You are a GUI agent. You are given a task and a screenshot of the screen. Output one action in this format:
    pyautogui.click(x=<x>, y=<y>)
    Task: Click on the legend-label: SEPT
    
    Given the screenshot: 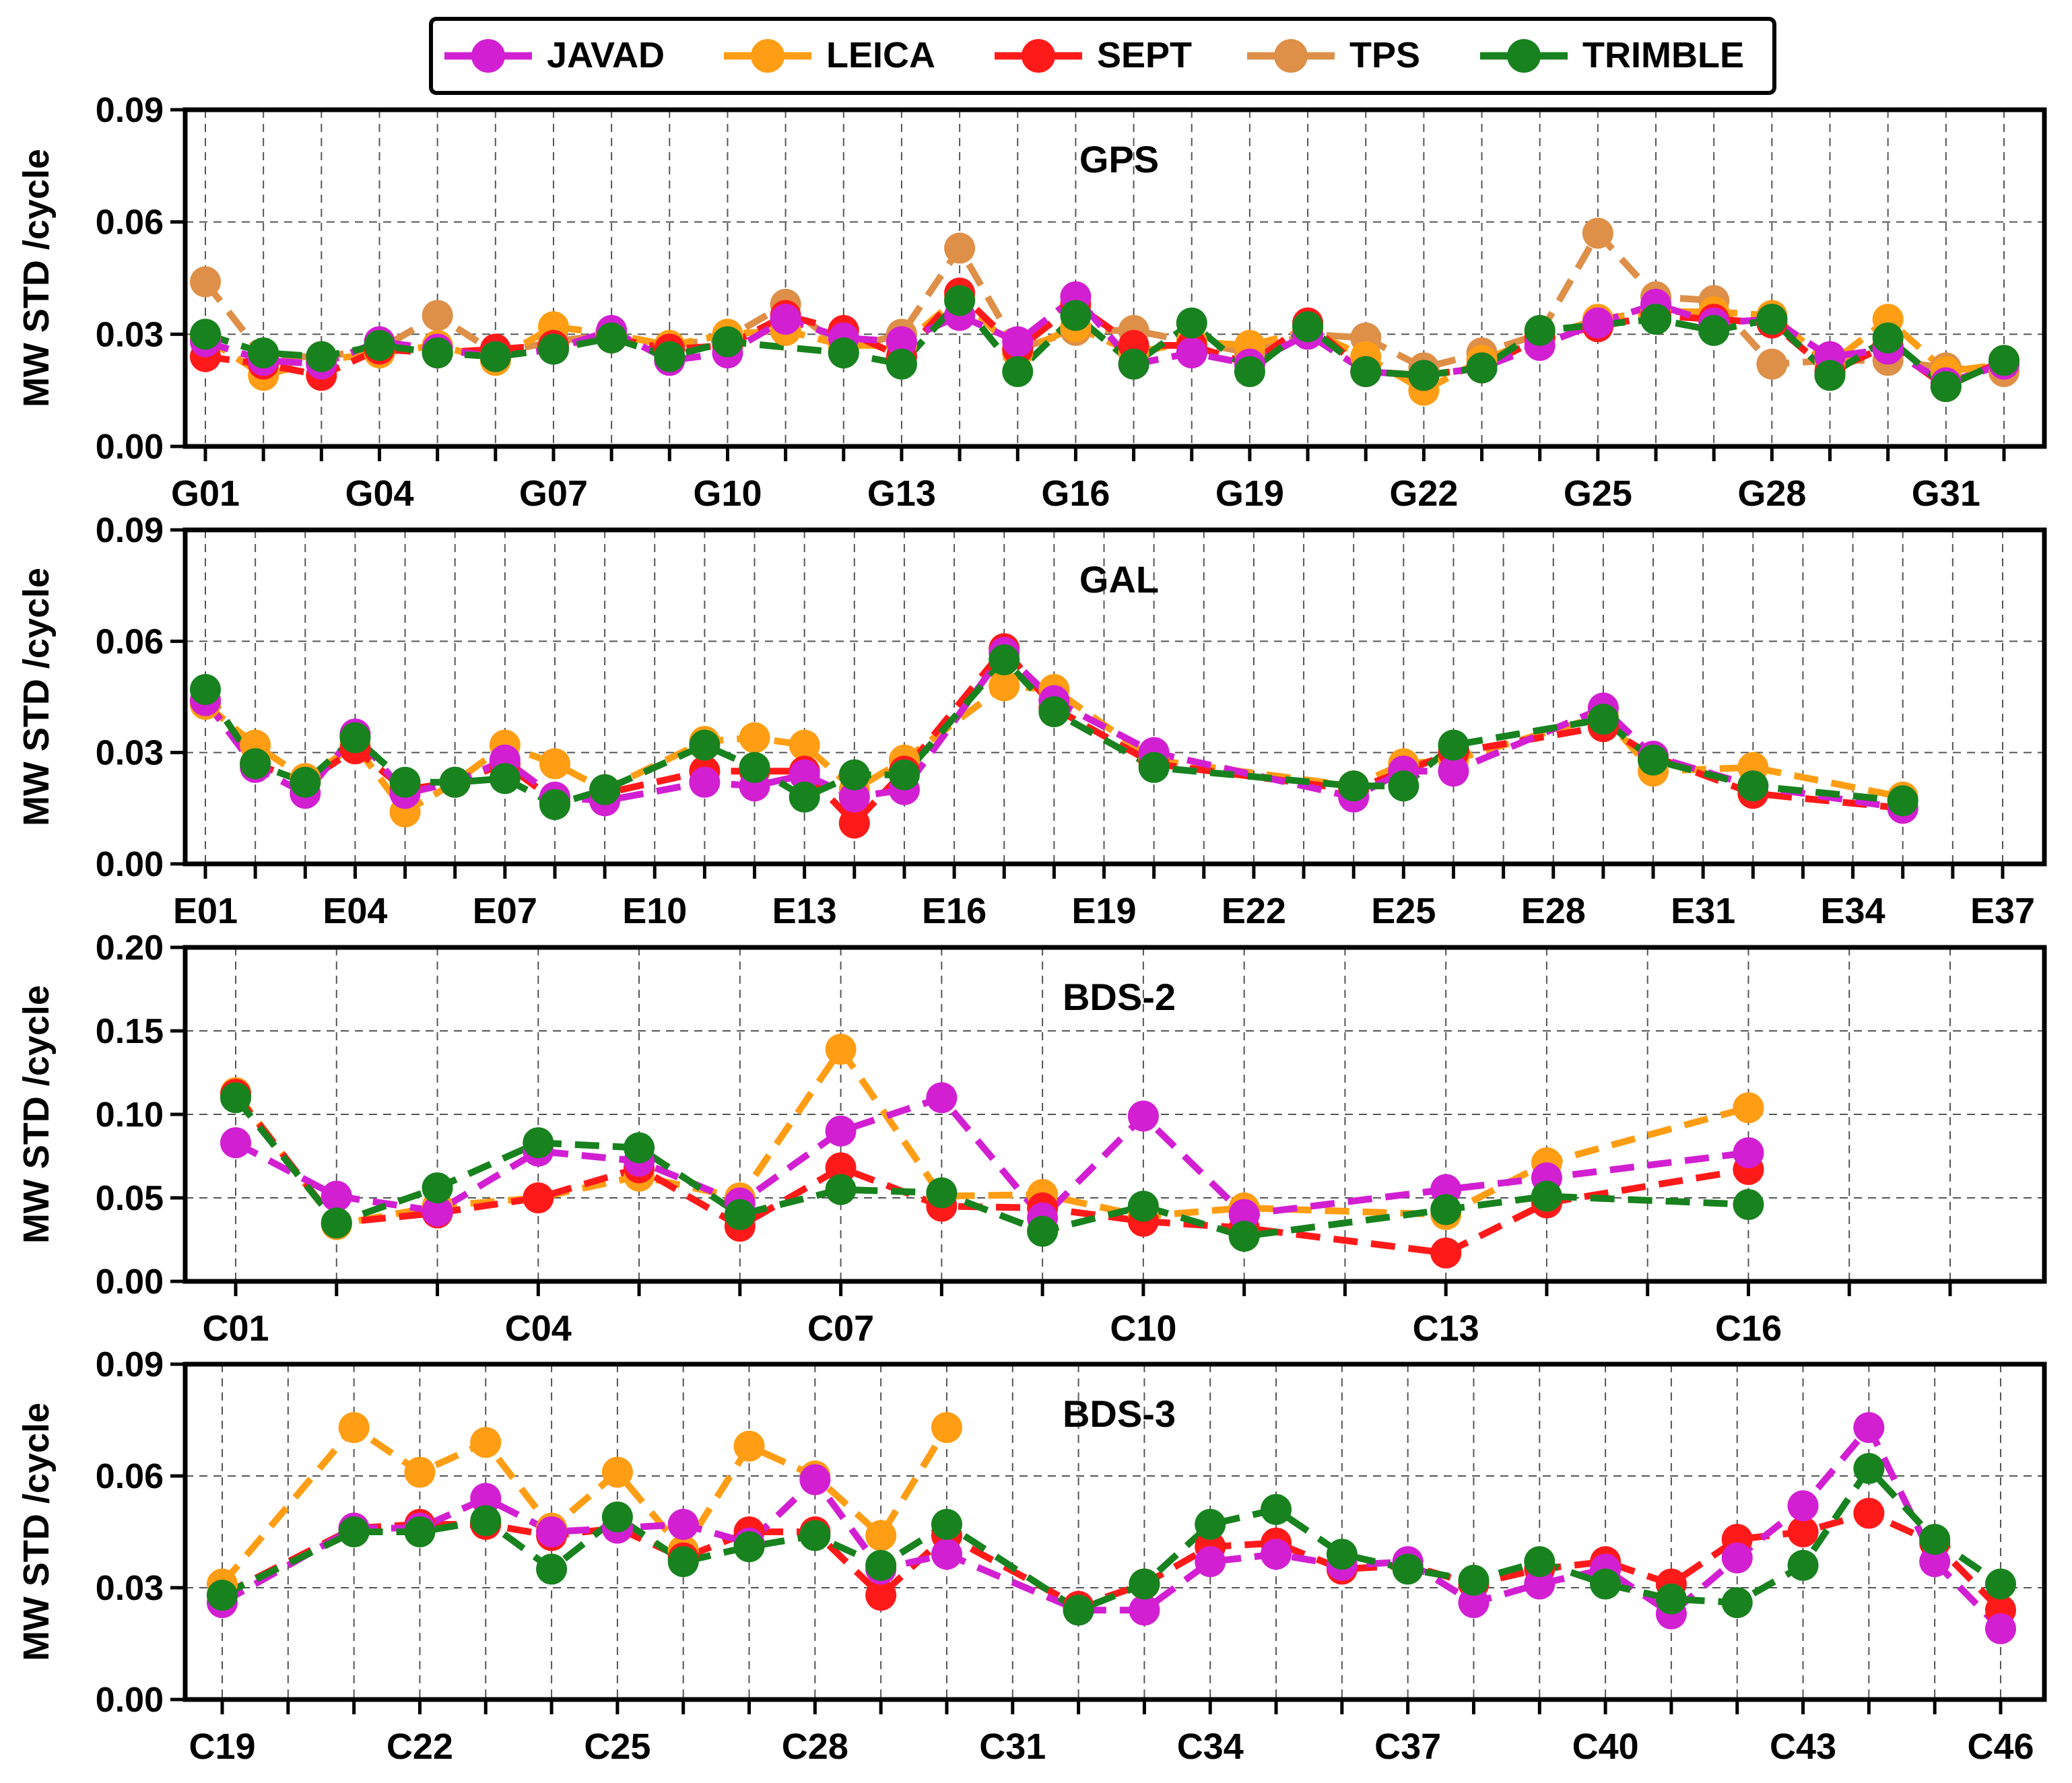 What is the action you would take?
    pyautogui.click(x=1144, y=55)
    